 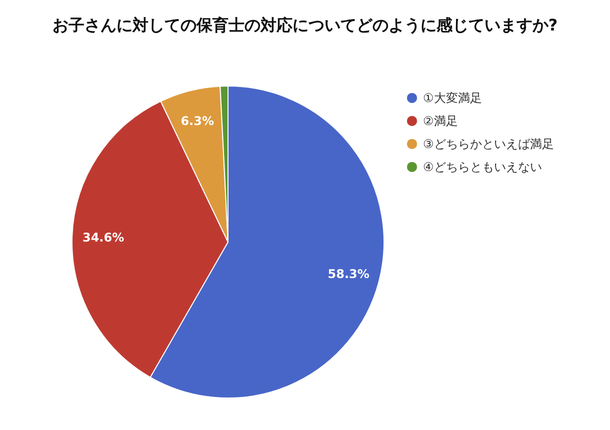 What do you see at coordinates (452, 98) in the screenshot?
I see `legend-label: ①大変満足` at bounding box center [452, 98].